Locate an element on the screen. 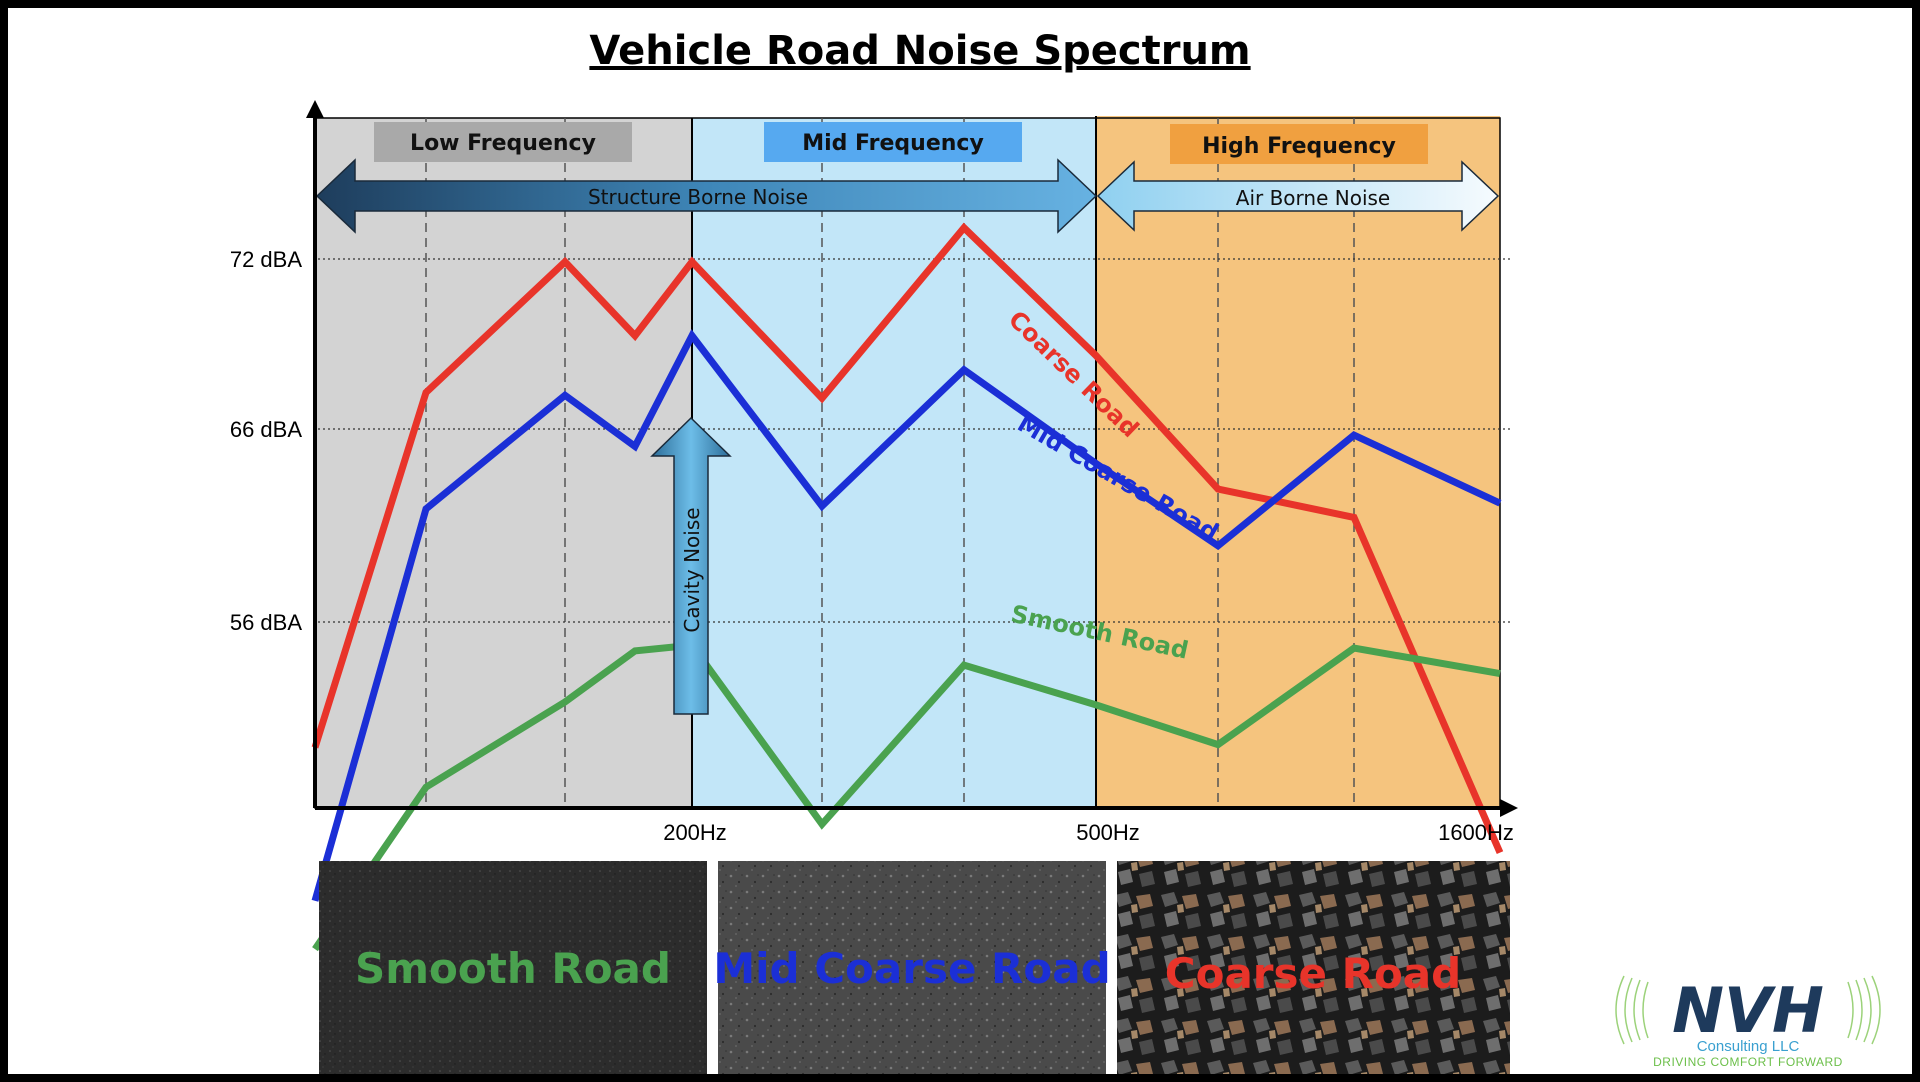 Image resolution: width=1920 pixels, height=1082 pixels. cavity-noise-arrow is located at coordinates (691, 565).